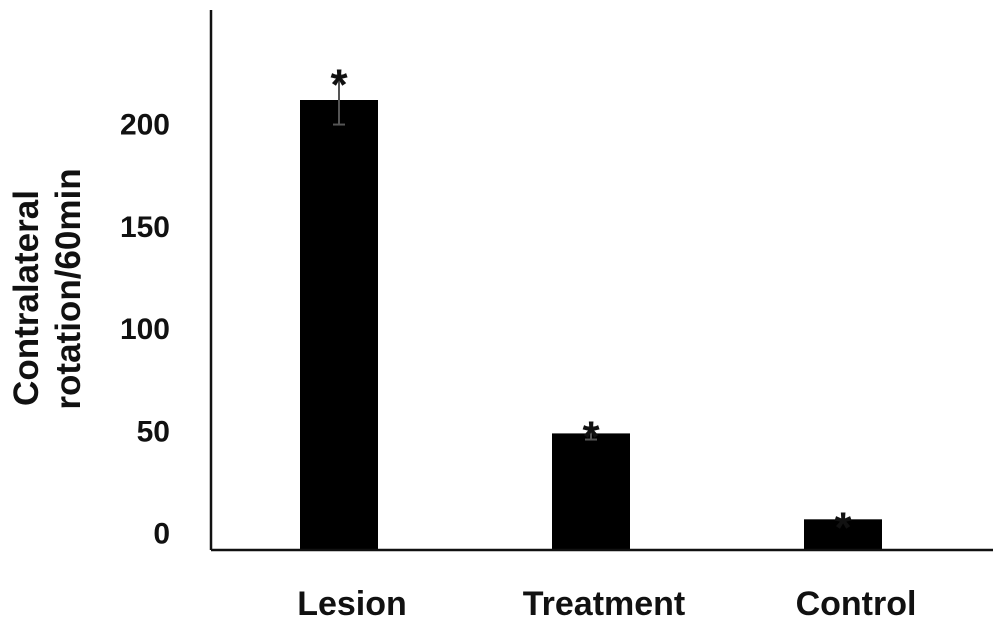  I want to click on bar-lesion, so click(339, 325).